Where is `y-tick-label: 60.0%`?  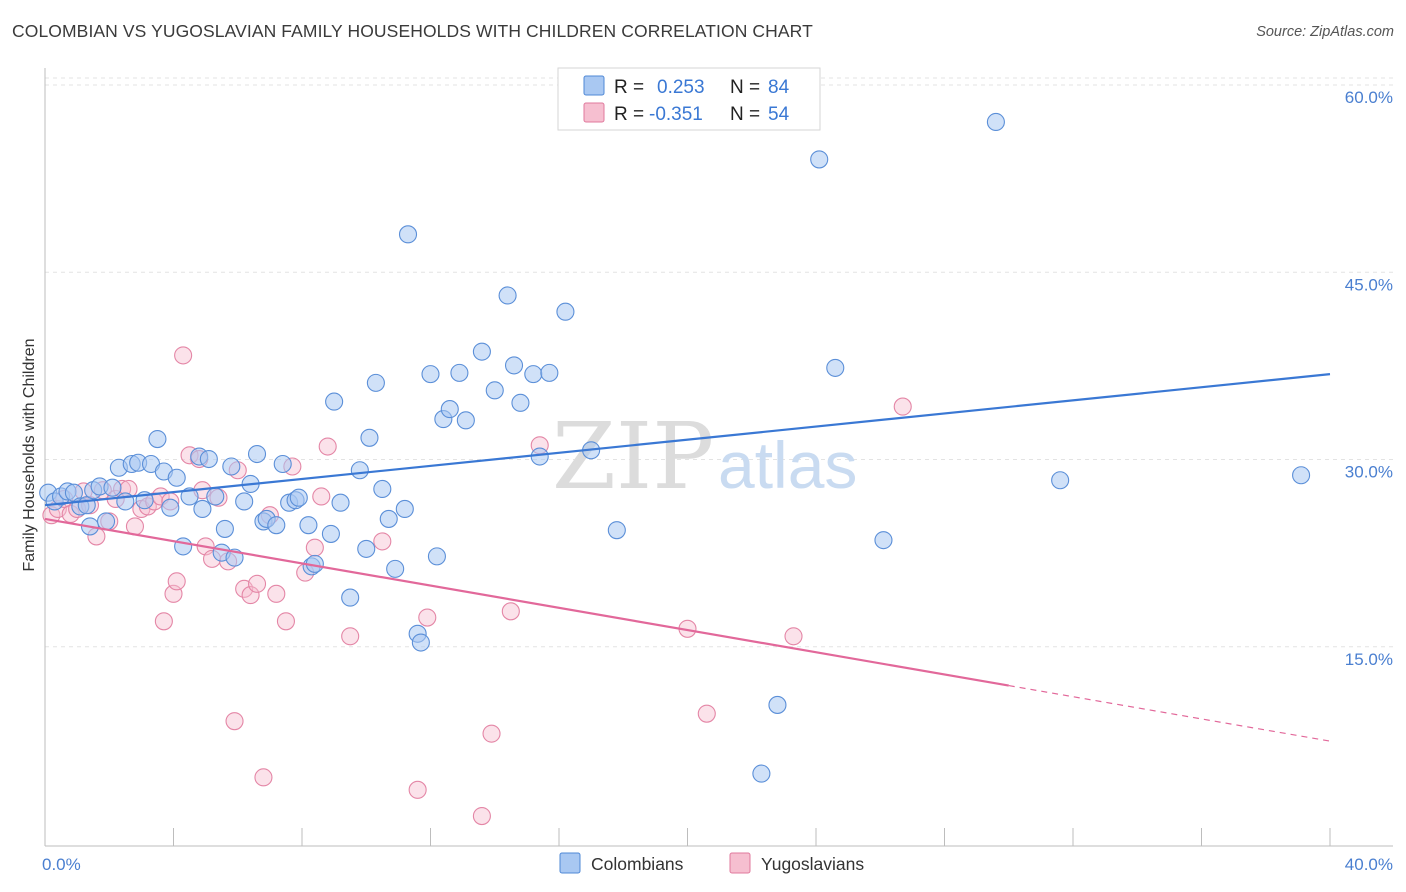 y-tick-label: 60.0% is located at coordinates (1369, 97).